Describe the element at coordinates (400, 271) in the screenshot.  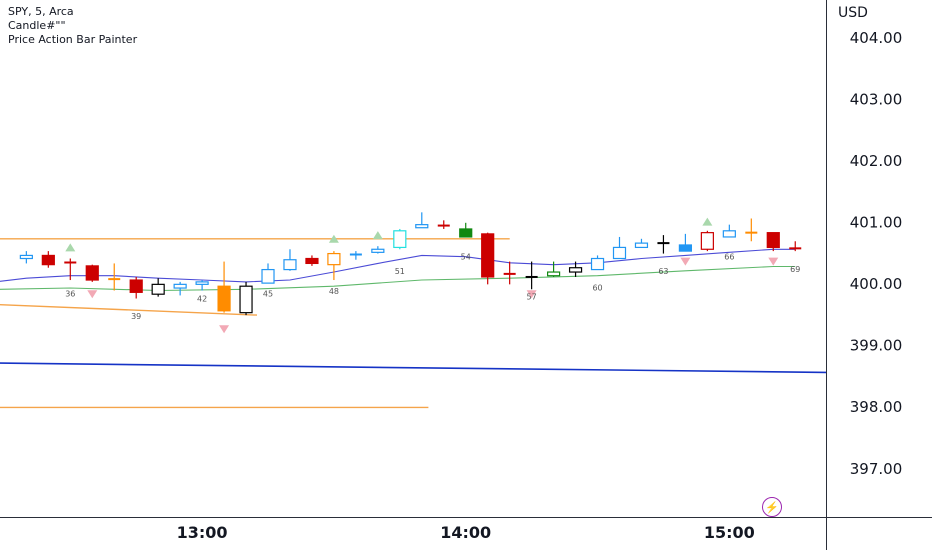
I see `bar-number-label: 51` at that location.